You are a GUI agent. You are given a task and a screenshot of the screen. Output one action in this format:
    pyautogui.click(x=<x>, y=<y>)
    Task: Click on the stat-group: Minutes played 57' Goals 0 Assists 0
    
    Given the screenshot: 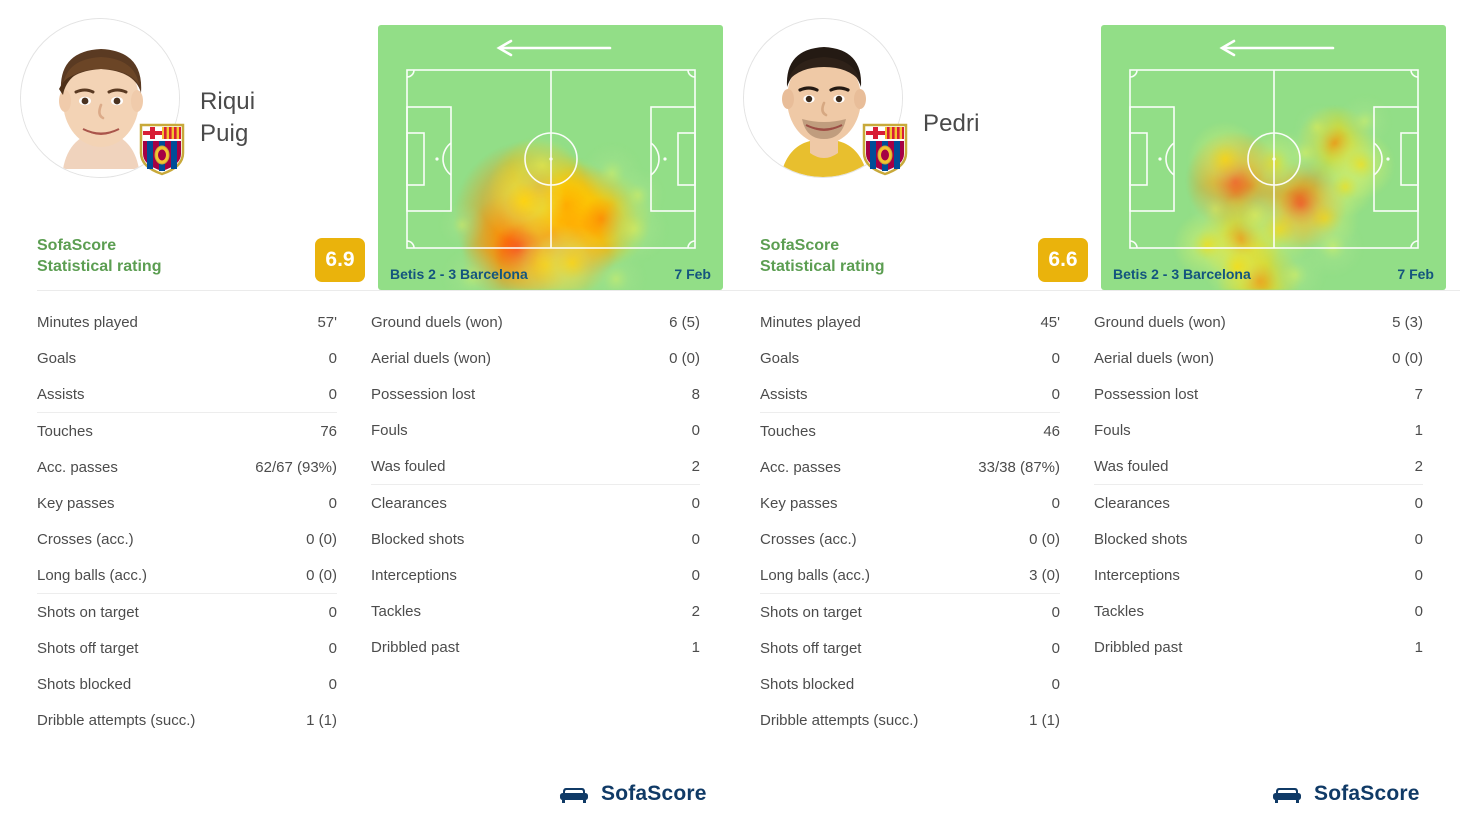 What is the action you would take?
    pyautogui.click(x=187, y=358)
    